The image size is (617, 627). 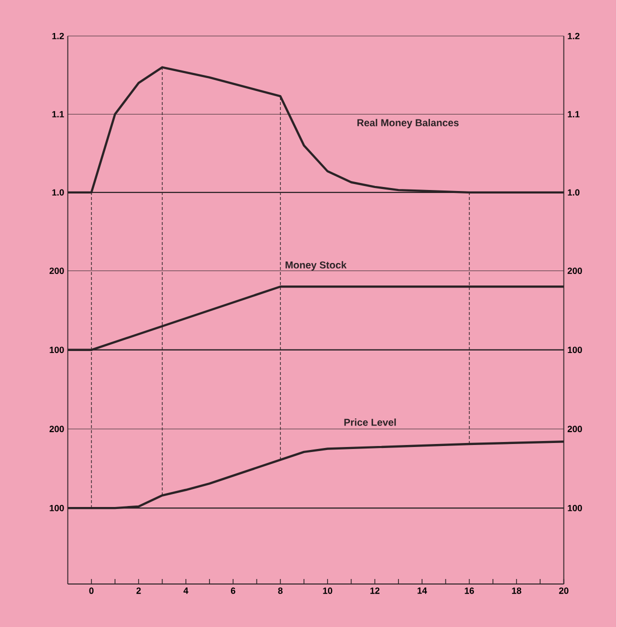 What do you see at coordinates (327, 591) in the screenshot?
I see `x-tick-label: 10` at bounding box center [327, 591].